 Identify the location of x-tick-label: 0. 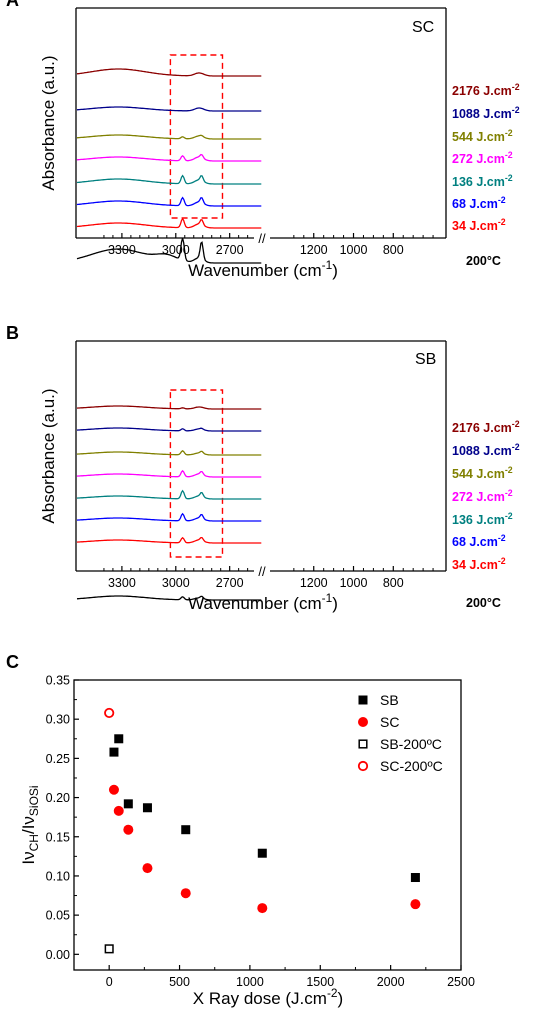
(109, 982).